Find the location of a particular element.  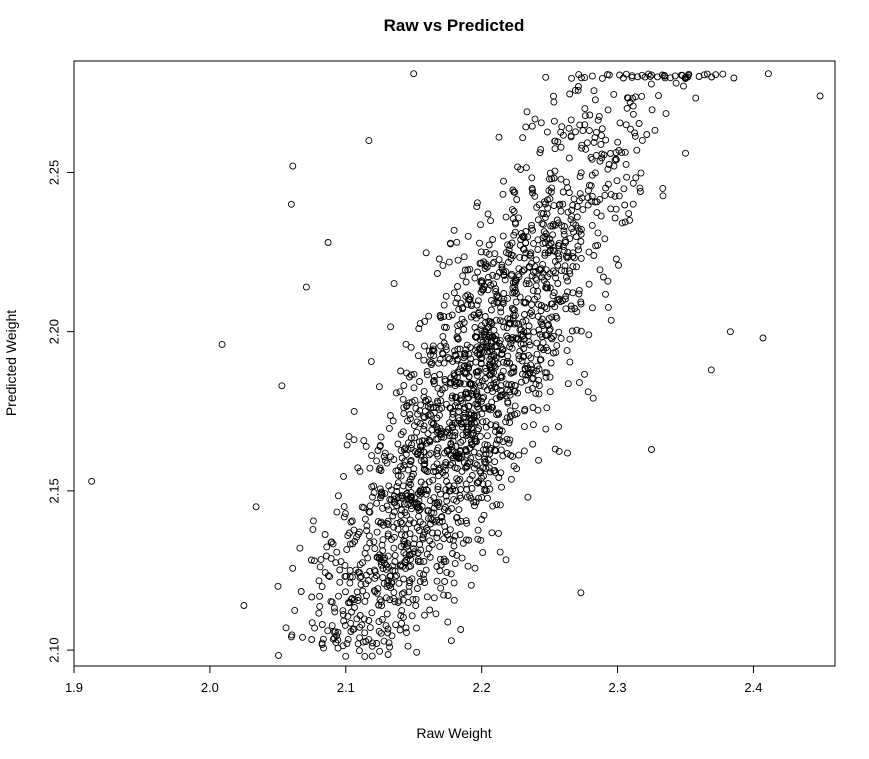

y-tick-label: 2.15 is located at coordinates (54, 490).